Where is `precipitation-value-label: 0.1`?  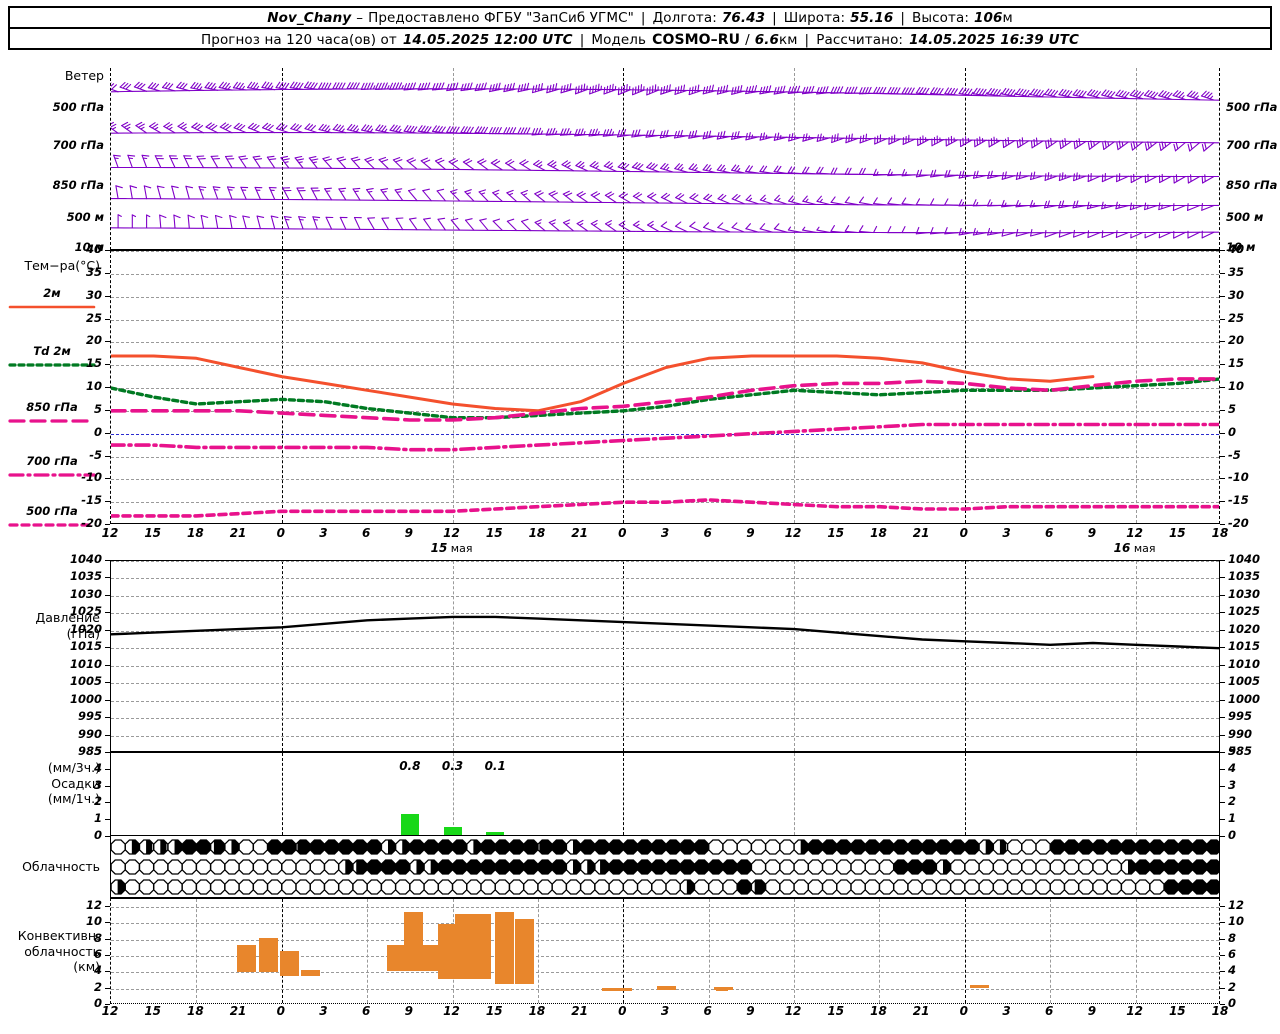 precipitation-value-label: 0.1 is located at coordinates (495, 766).